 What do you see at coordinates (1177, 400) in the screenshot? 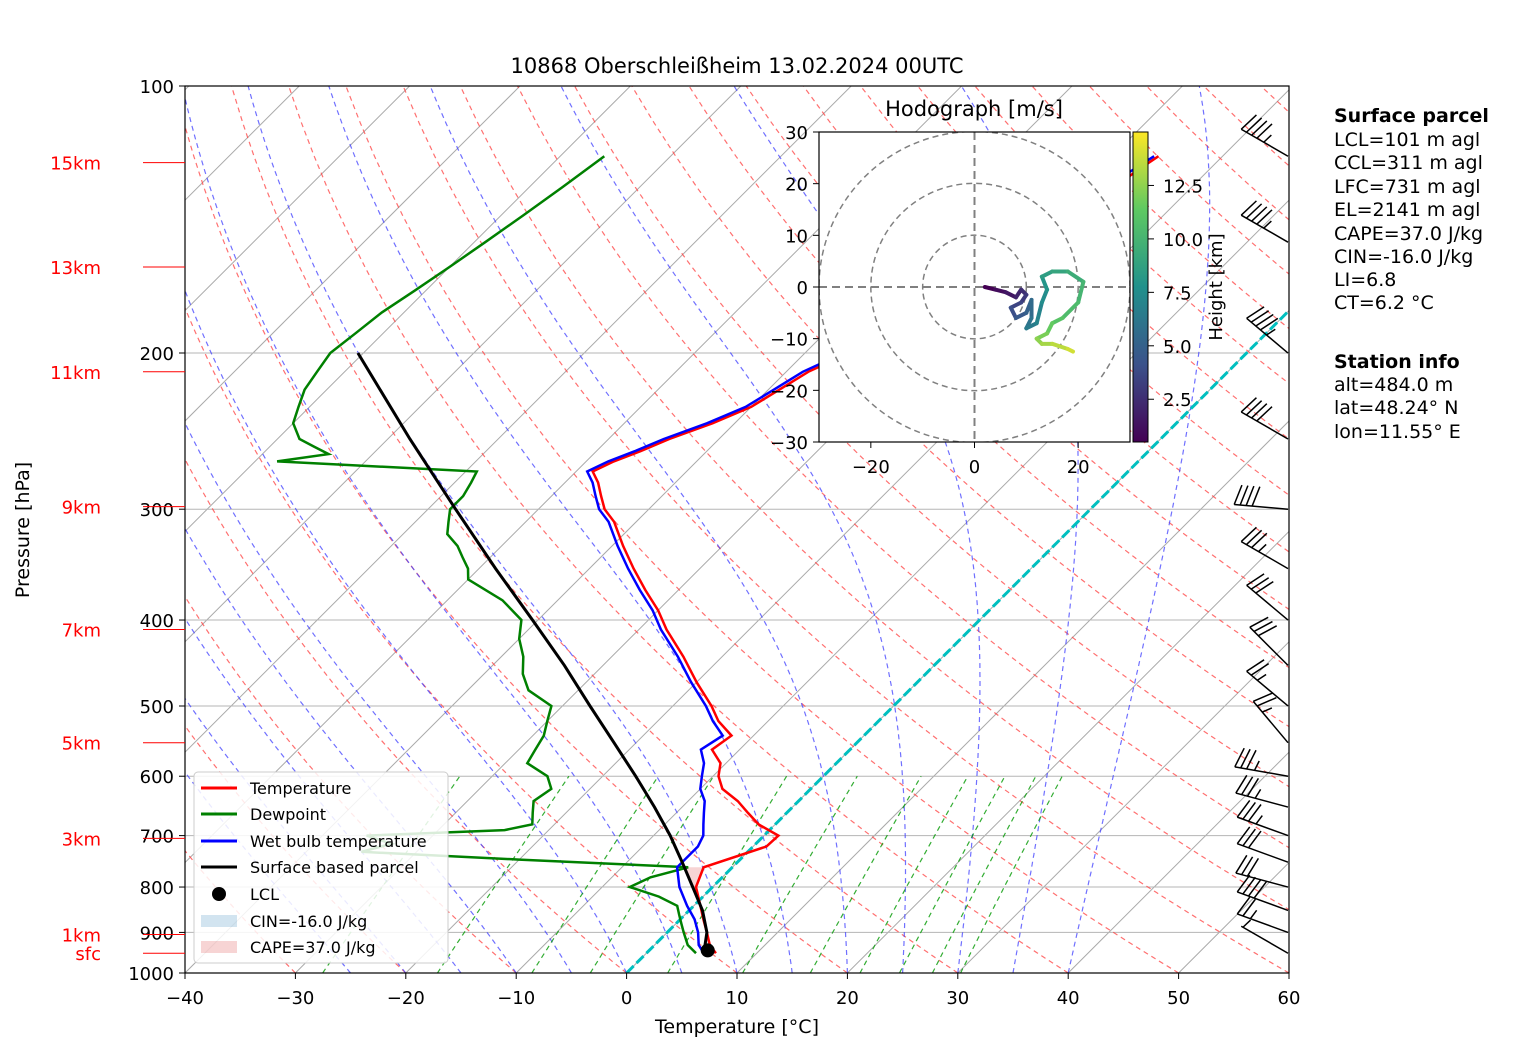
I see `colorbar-tick-label: 2.5` at bounding box center [1177, 400].